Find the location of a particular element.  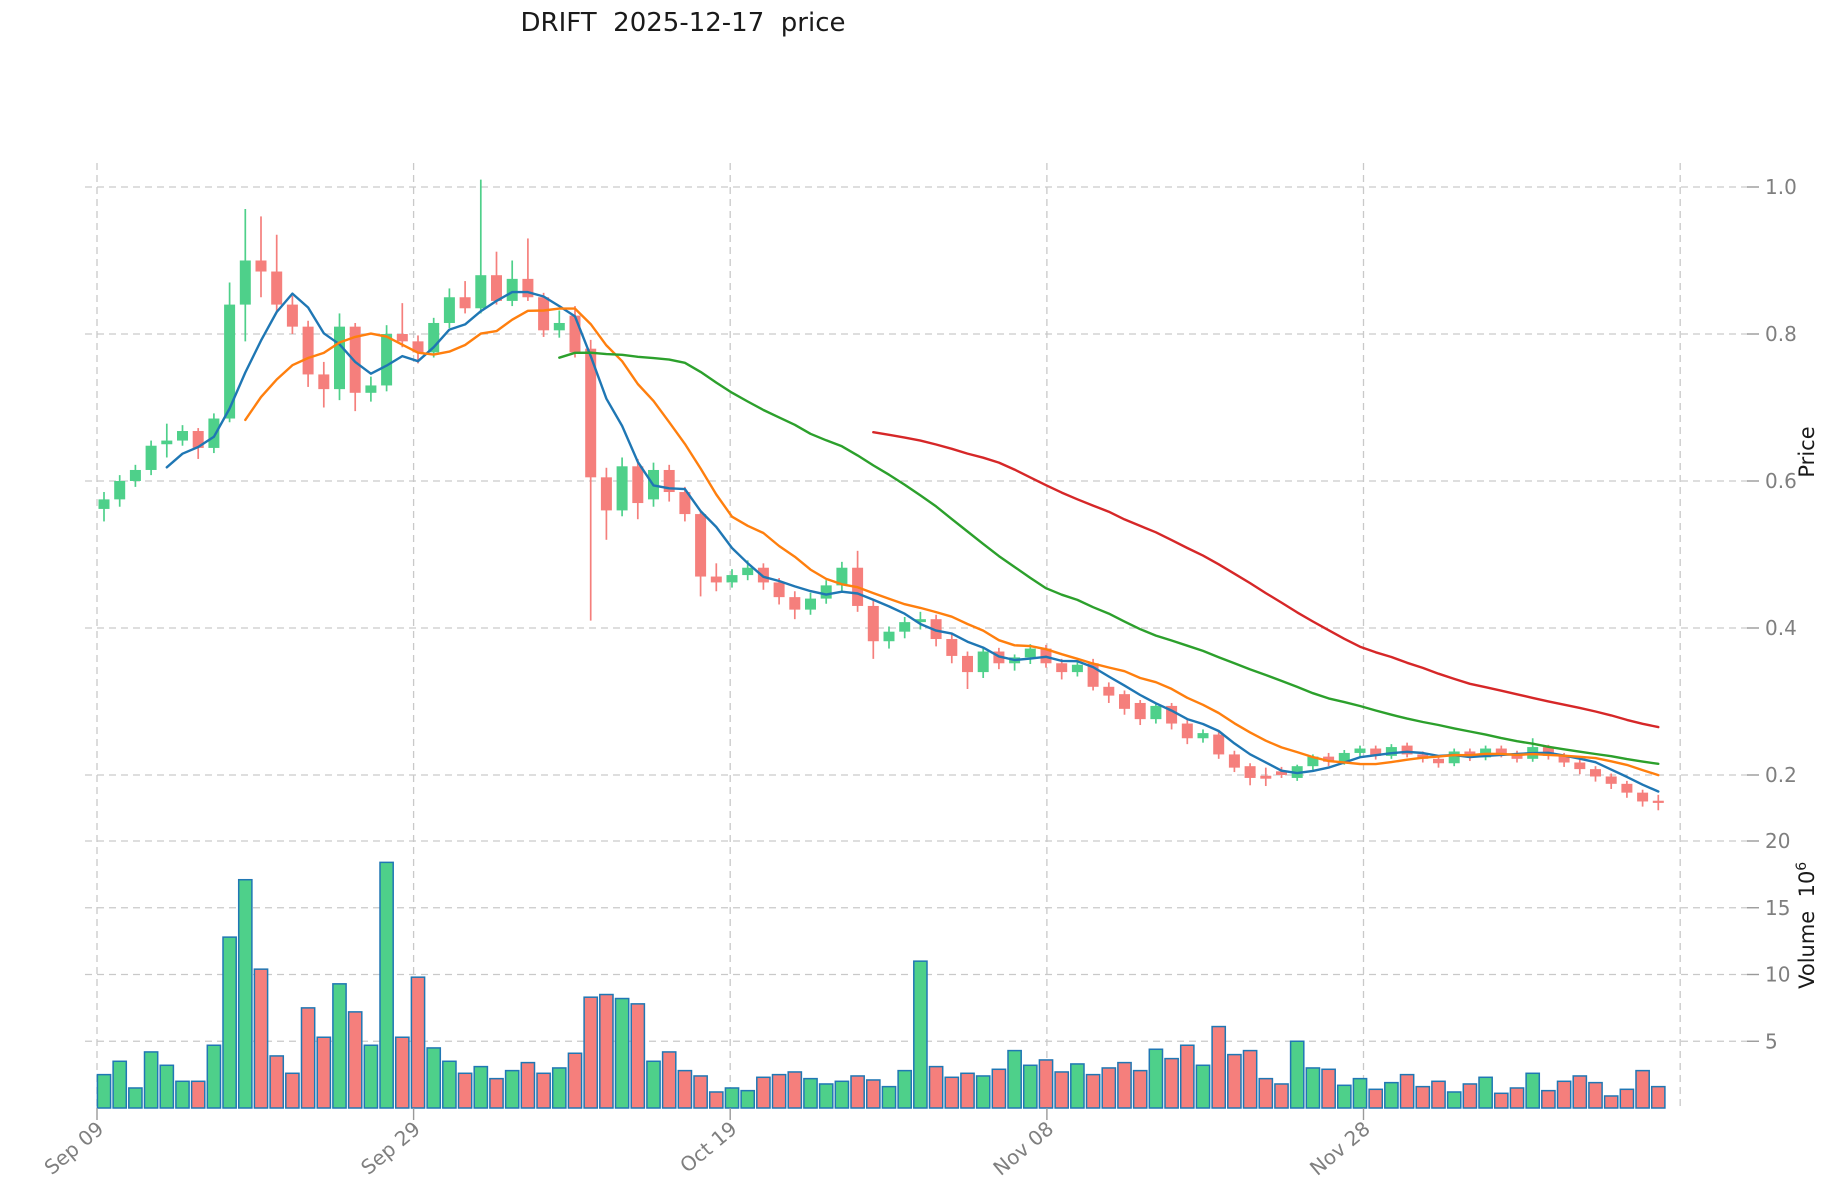

volume-axis-label-exponent: 6 is located at coordinates (1802, 866).